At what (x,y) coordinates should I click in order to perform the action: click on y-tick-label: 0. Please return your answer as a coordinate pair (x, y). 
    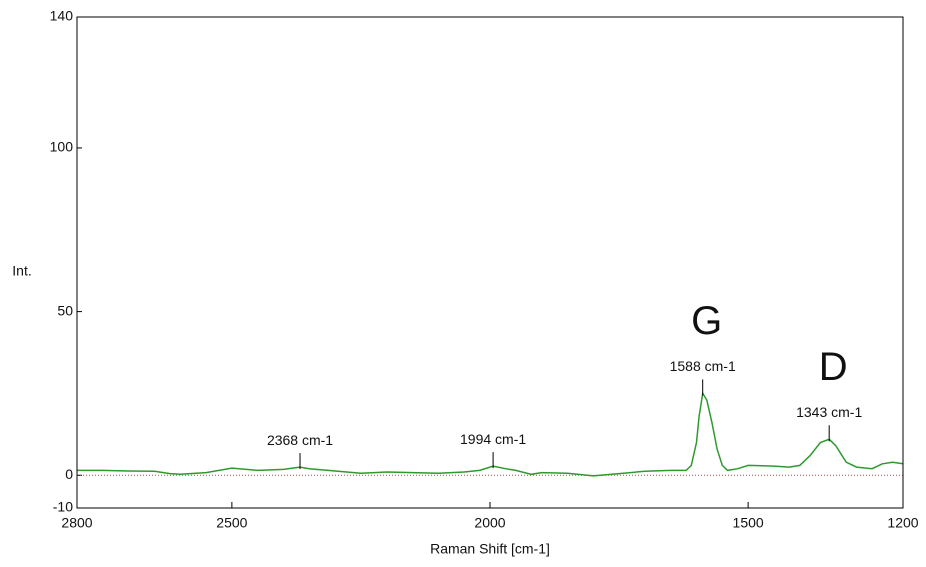
    Looking at the image, I should click on (69, 474).